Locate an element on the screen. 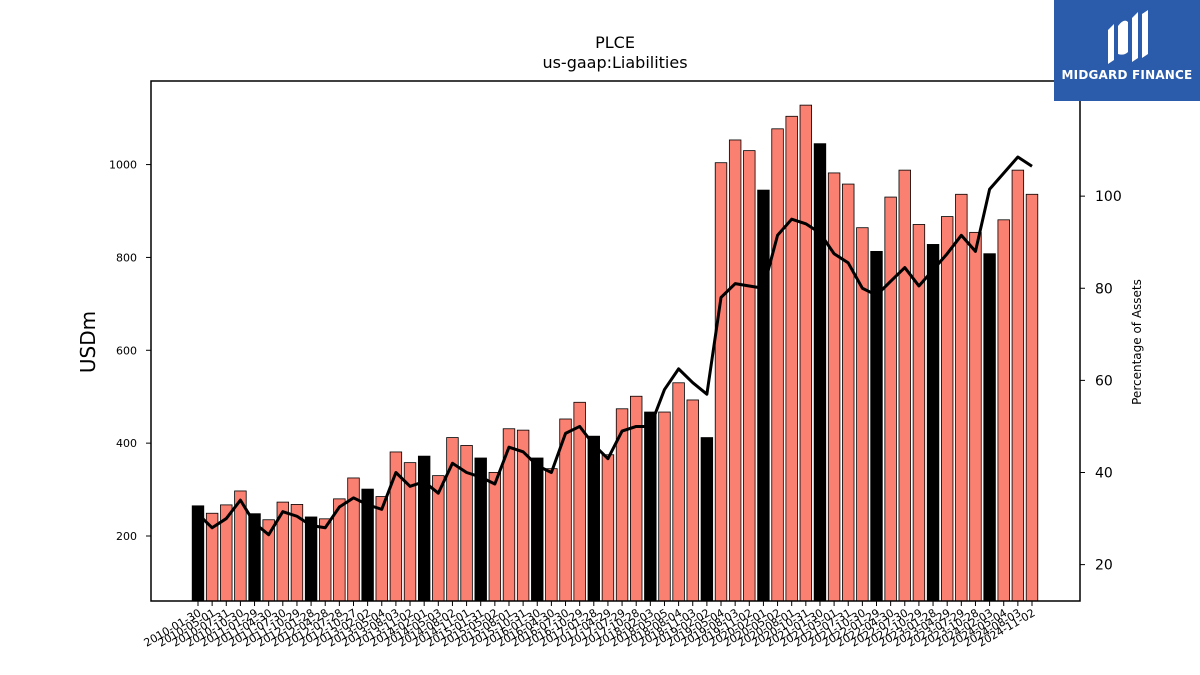  midgard-logo-icon is located at coordinates (1128, 37).